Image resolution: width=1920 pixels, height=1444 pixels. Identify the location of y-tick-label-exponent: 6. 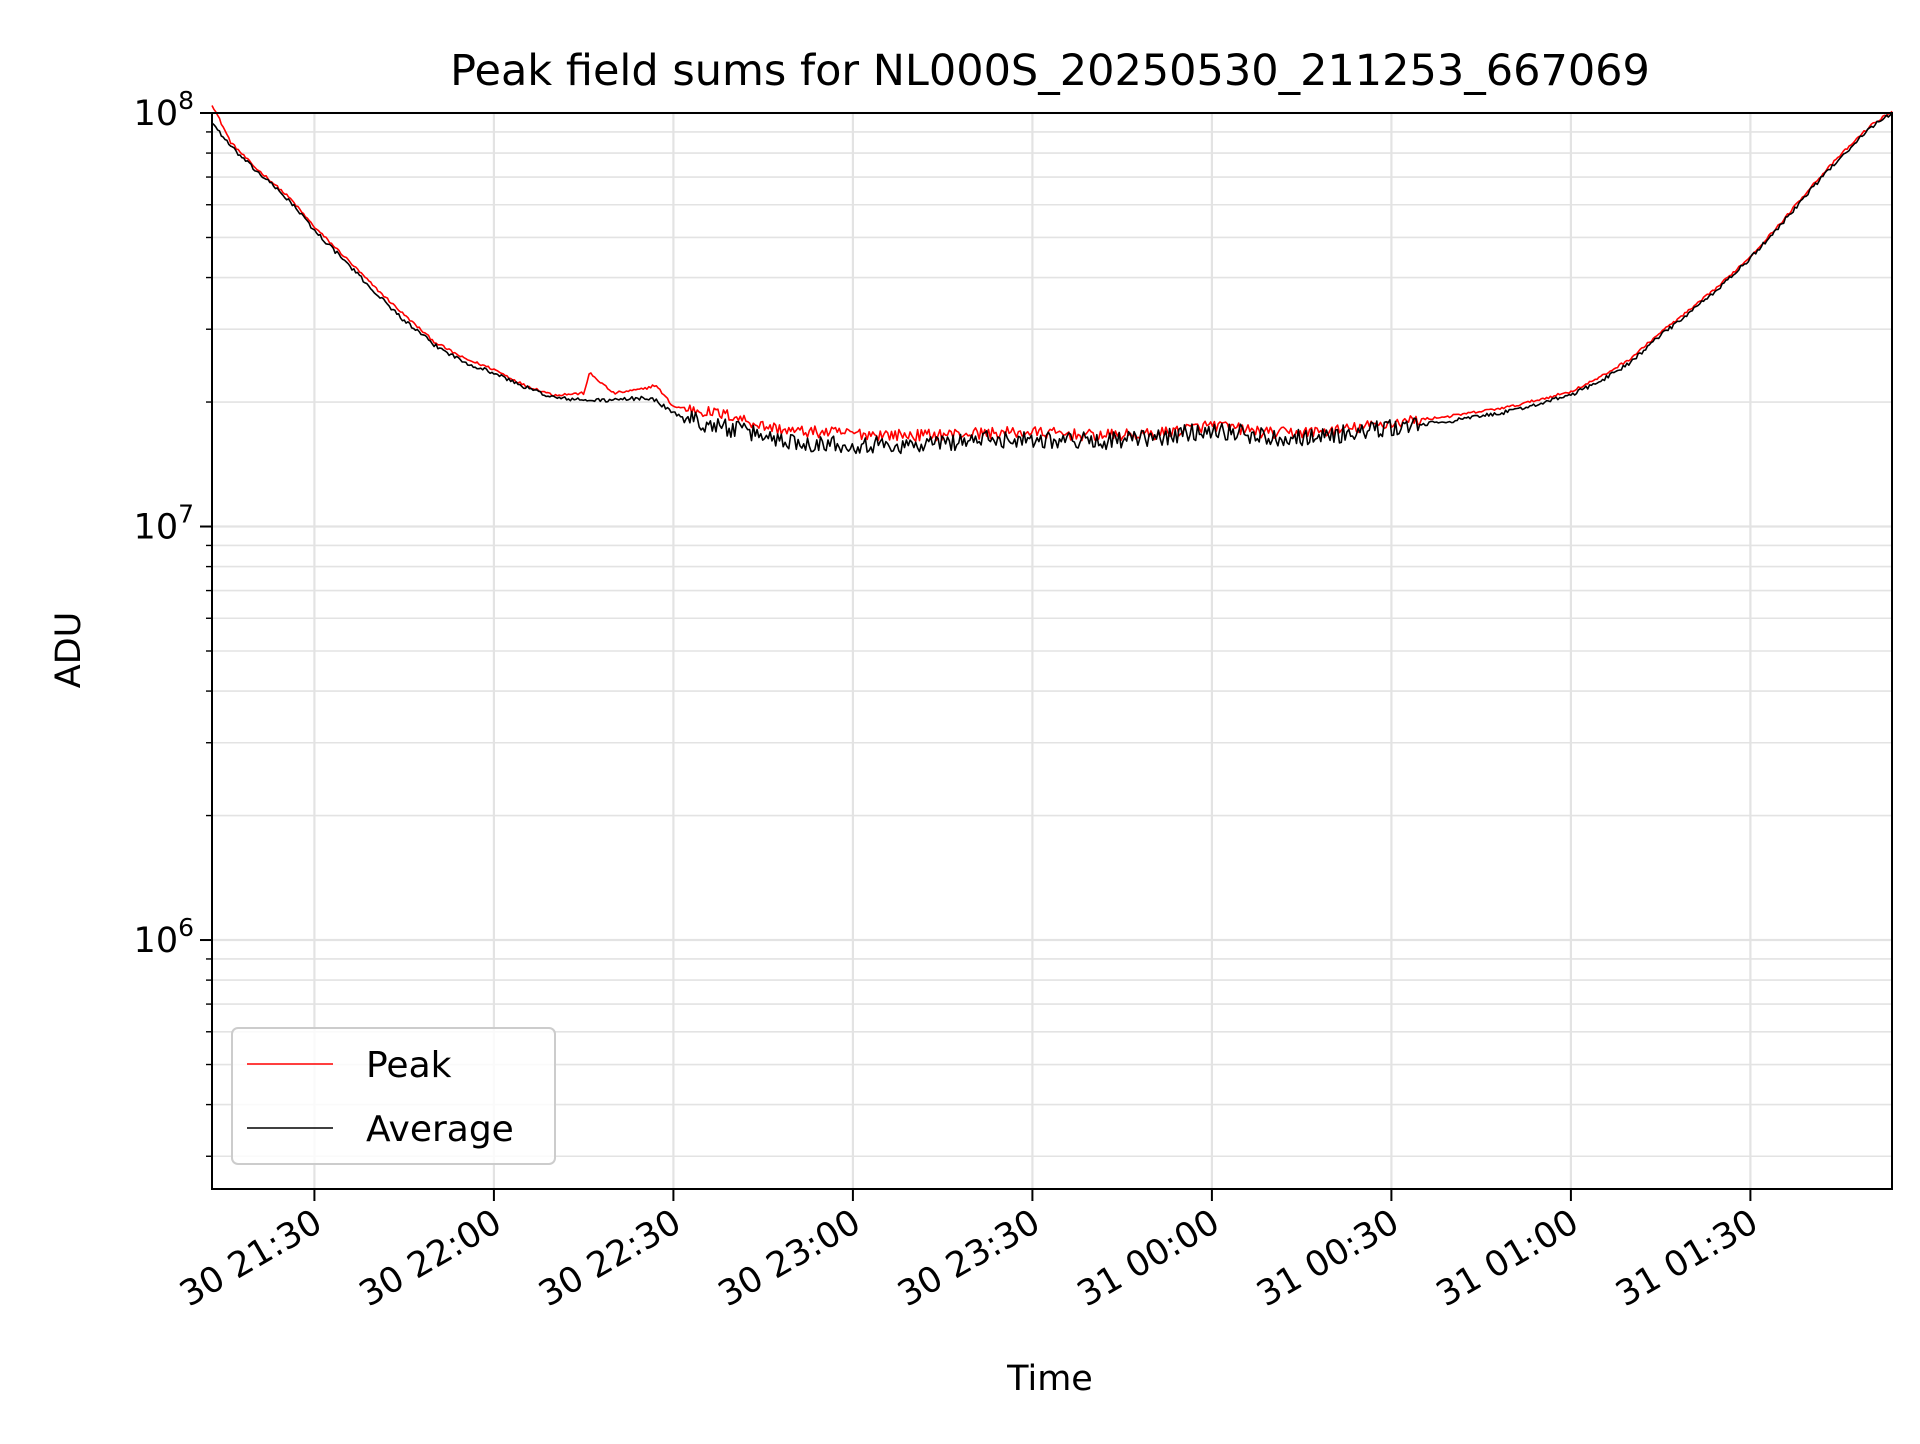
(186, 927).